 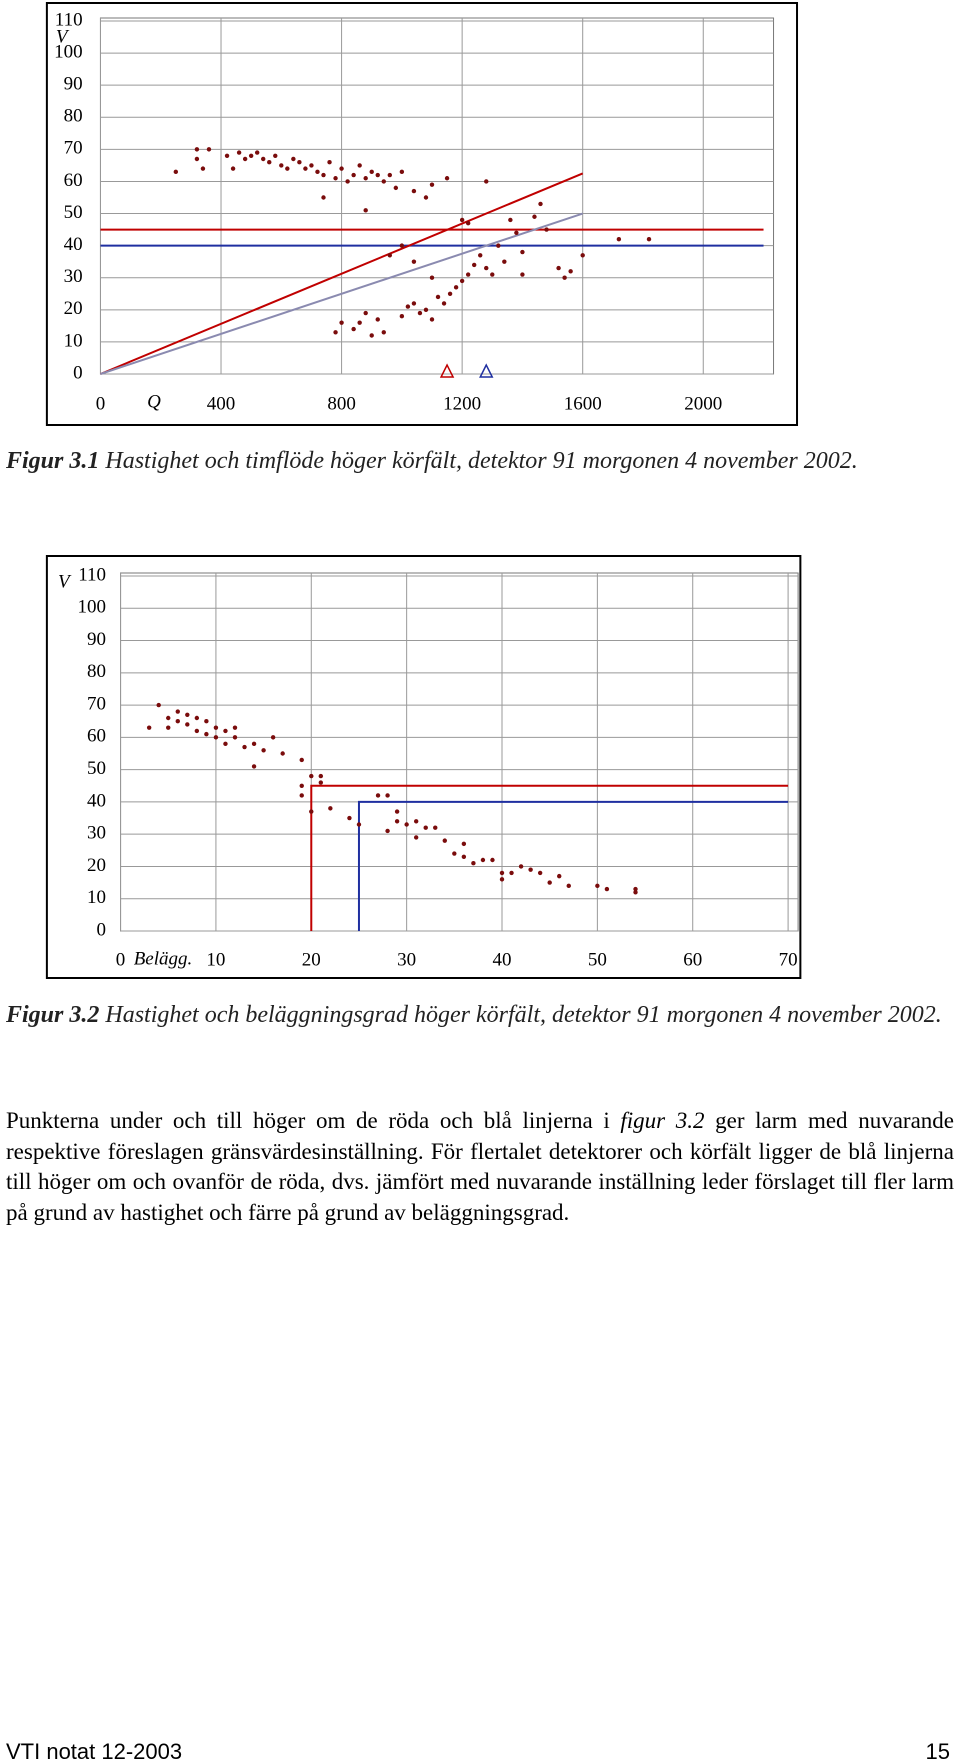 What do you see at coordinates (65, 581) in the screenshot?
I see `y-axis-label: V` at bounding box center [65, 581].